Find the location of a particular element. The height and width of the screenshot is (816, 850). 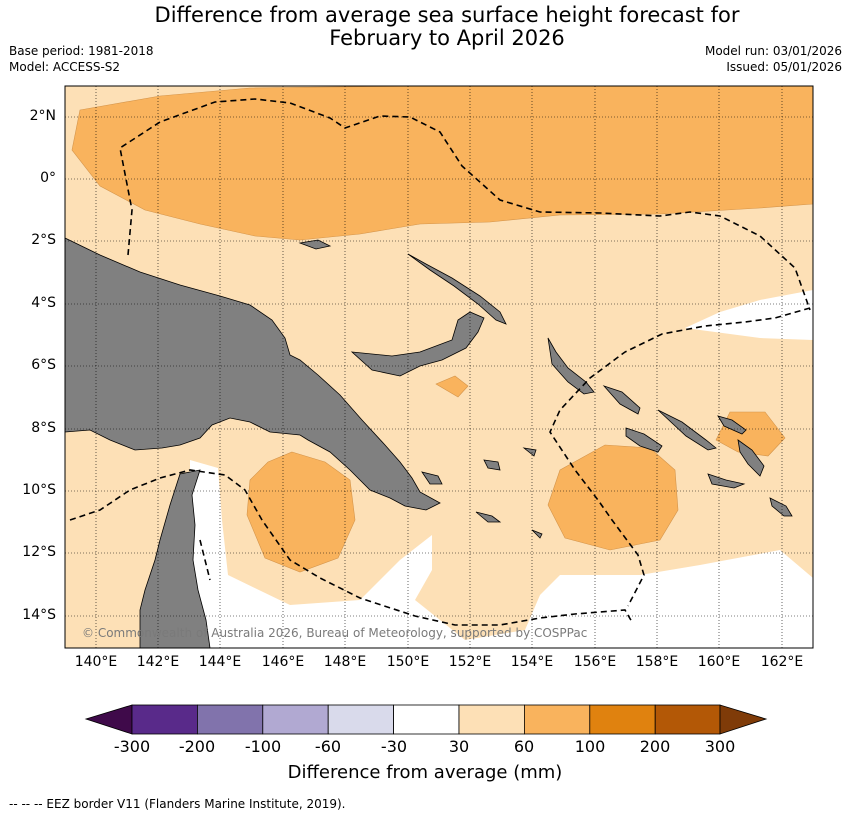

makira is located at coordinates (751, 458).